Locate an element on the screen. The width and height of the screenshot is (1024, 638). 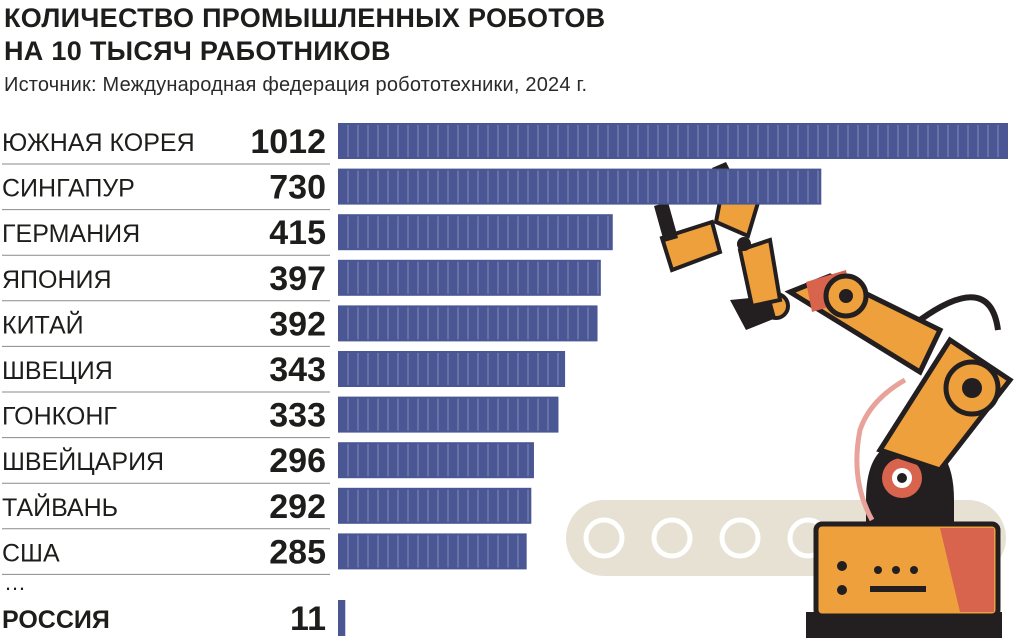
chart-title-line-2: НА 10 ТЫСЯЧ РАБОТНИКОВ is located at coordinates (197, 51).